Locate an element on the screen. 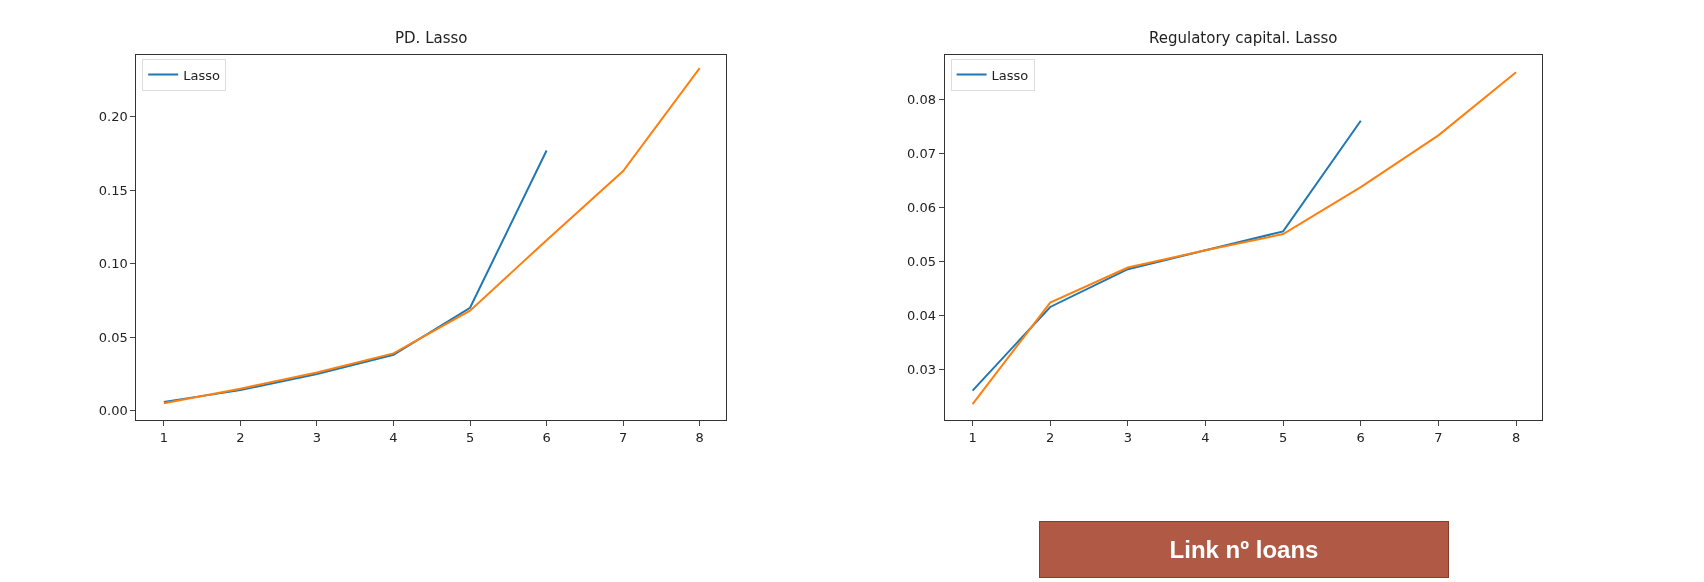 The width and height of the screenshot is (1704, 582). y-tick-label: 0.20 is located at coordinates (113, 117).